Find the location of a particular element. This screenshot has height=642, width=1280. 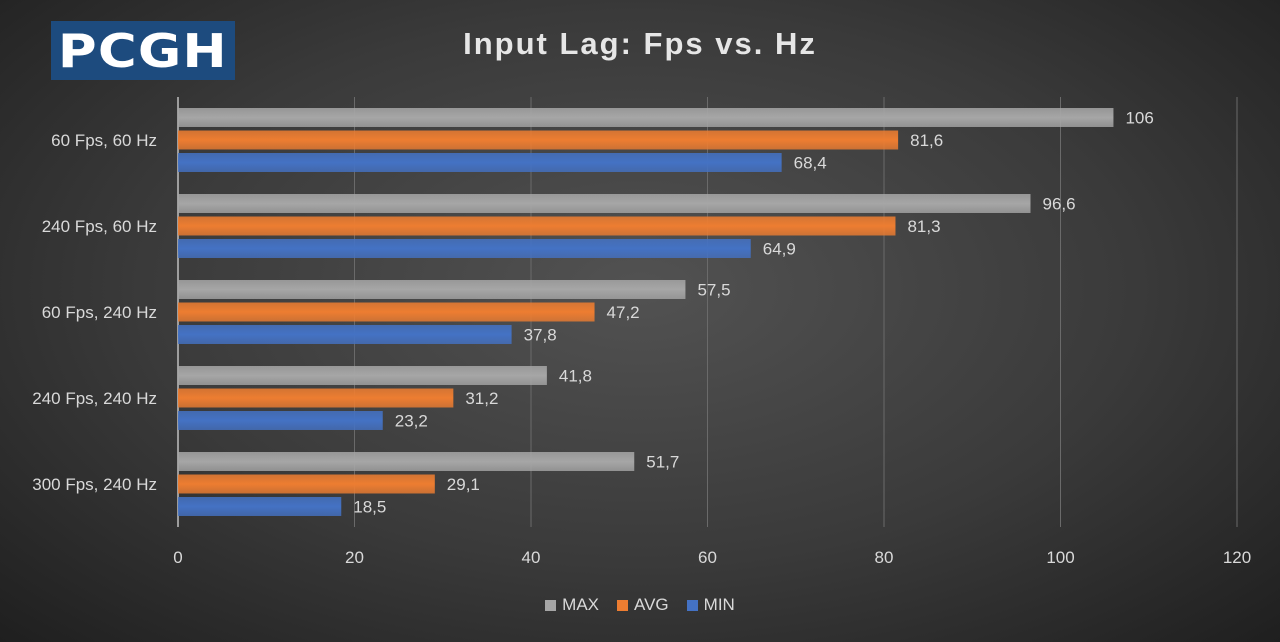

data-label: 23,2 is located at coordinates (411, 421).